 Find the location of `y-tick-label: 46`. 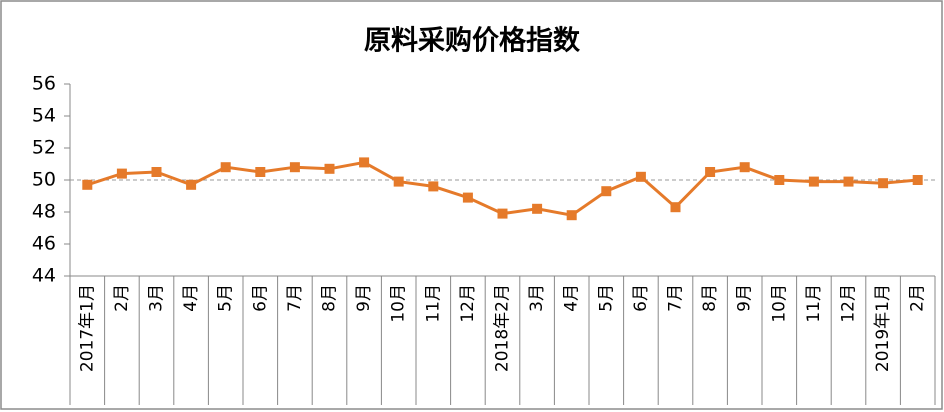

y-tick-label: 46 is located at coordinates (44, 244).